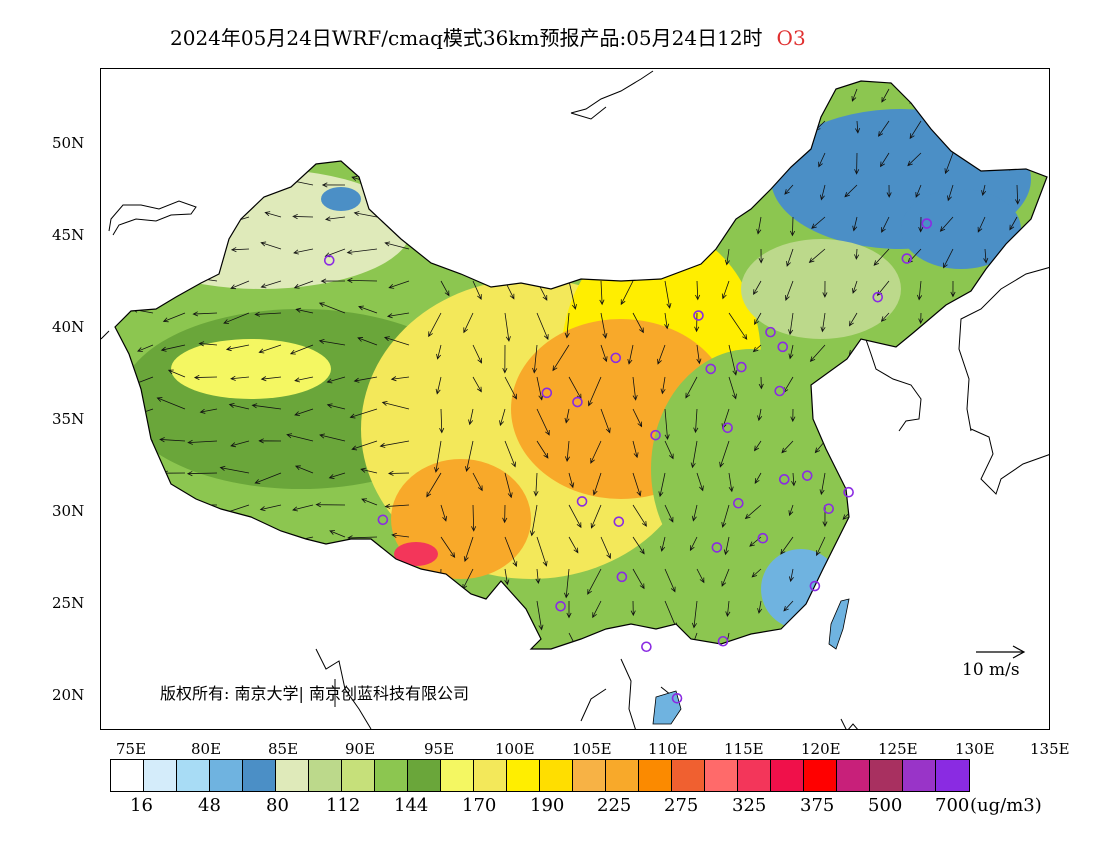 This screenshot has height=850, width=1100. Describe the element at coordinates (68, 327) in the screenshot. I see `lat-label-40n: 40N` at that location.